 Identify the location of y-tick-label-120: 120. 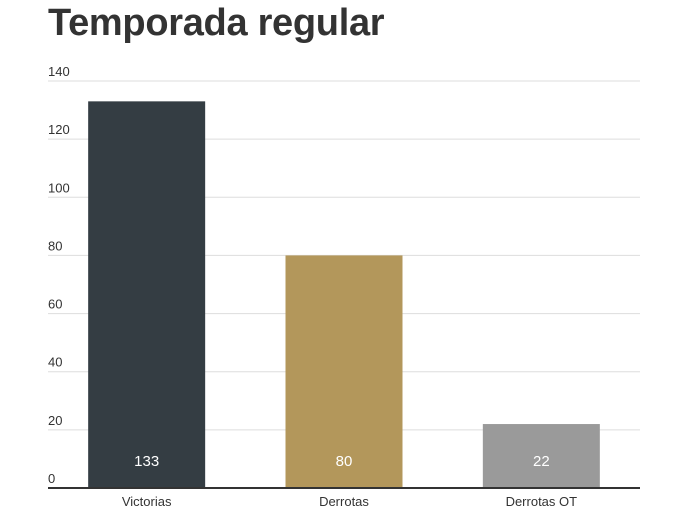
(59, 129).